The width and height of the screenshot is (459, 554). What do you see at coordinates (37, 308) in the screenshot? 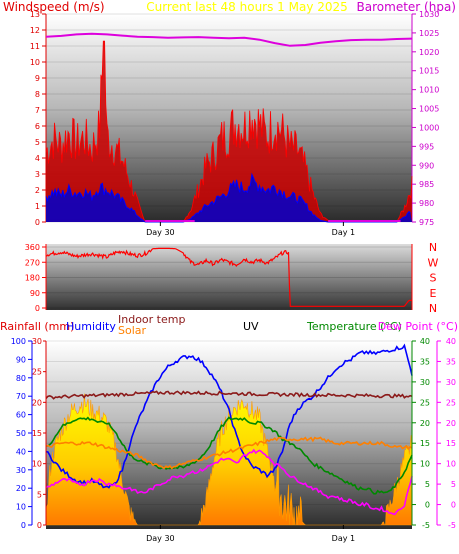
I see `direction-left-tick-label: 0` at bounding box center [37, 308].